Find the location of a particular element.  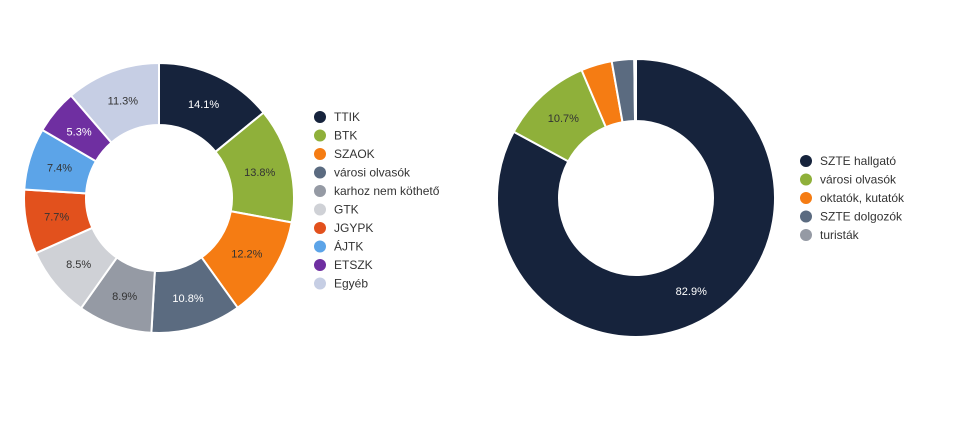

data-label-gtk: 8.5% is located at coordinates (78, 265).